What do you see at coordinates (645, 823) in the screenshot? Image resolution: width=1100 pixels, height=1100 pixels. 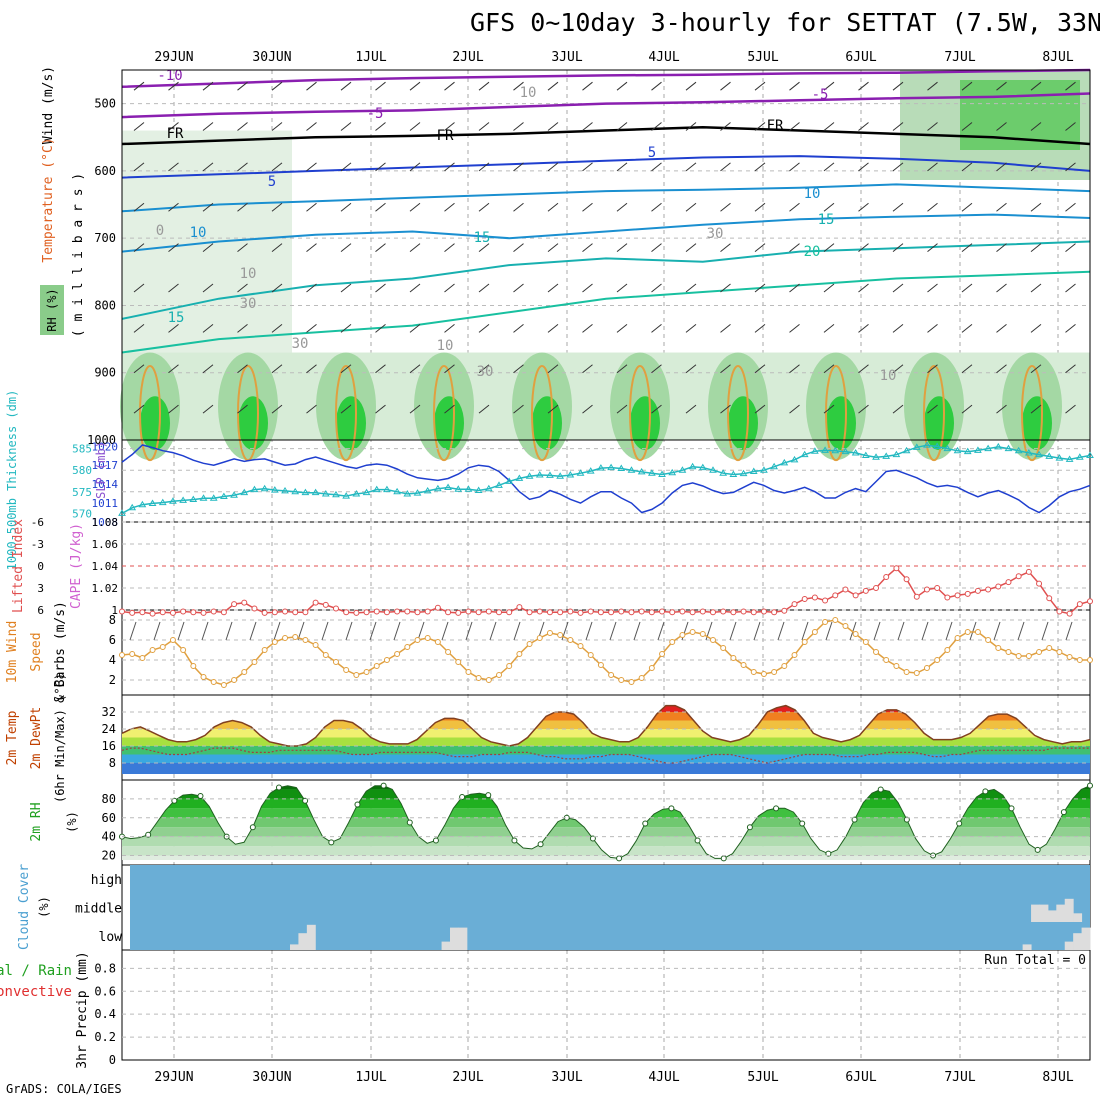 I see `rh2m-point` at bounding box center [645, 823].